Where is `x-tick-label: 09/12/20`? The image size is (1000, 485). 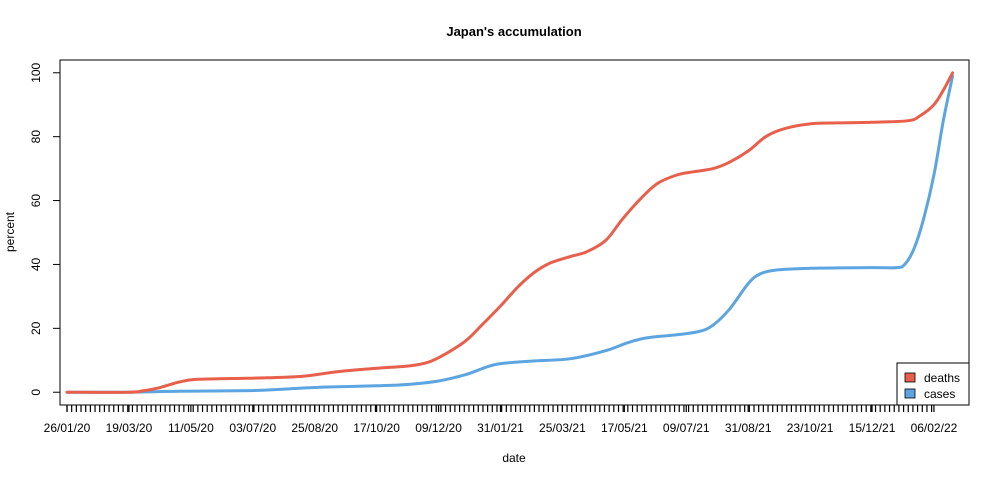 x-tick-label: 09/12/20 is located at coordinates (438, 428).